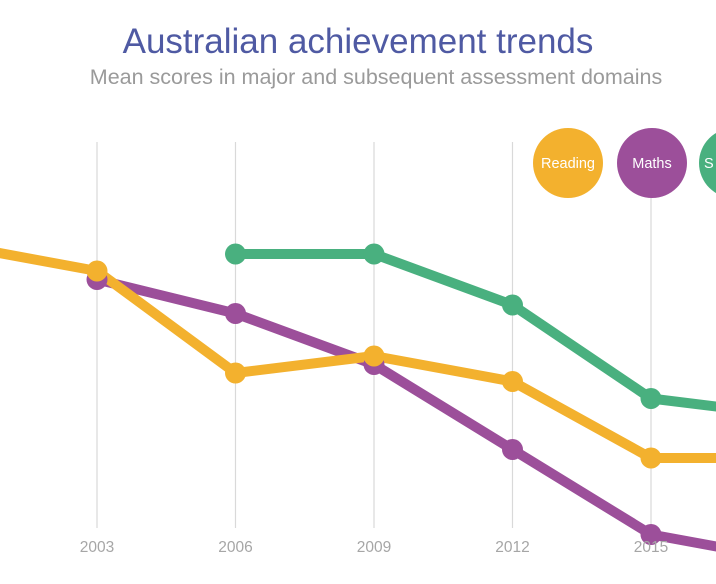 This screenshot has height=584, width=716. What do you see at coordinates (512, 547) in the screenshot?
I see `x-tick-label: 2012` at bounding box center [512, 547].